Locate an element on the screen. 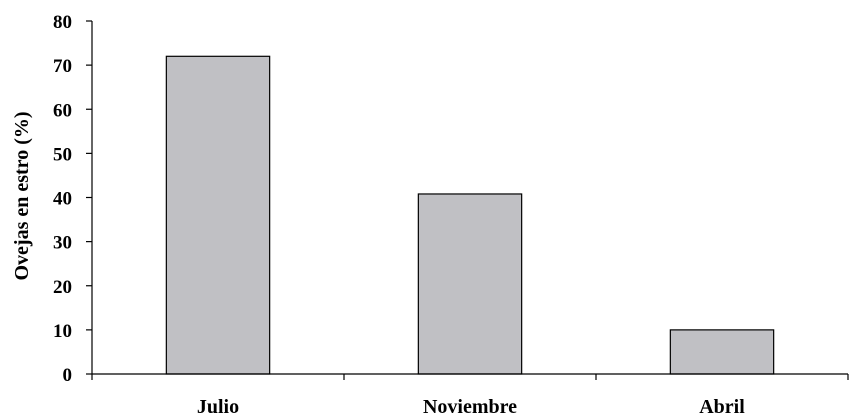 Image resolution: width=850 pixels, height=418 pixels. y-tick-label: 20 is located at coordinates (62, 287).